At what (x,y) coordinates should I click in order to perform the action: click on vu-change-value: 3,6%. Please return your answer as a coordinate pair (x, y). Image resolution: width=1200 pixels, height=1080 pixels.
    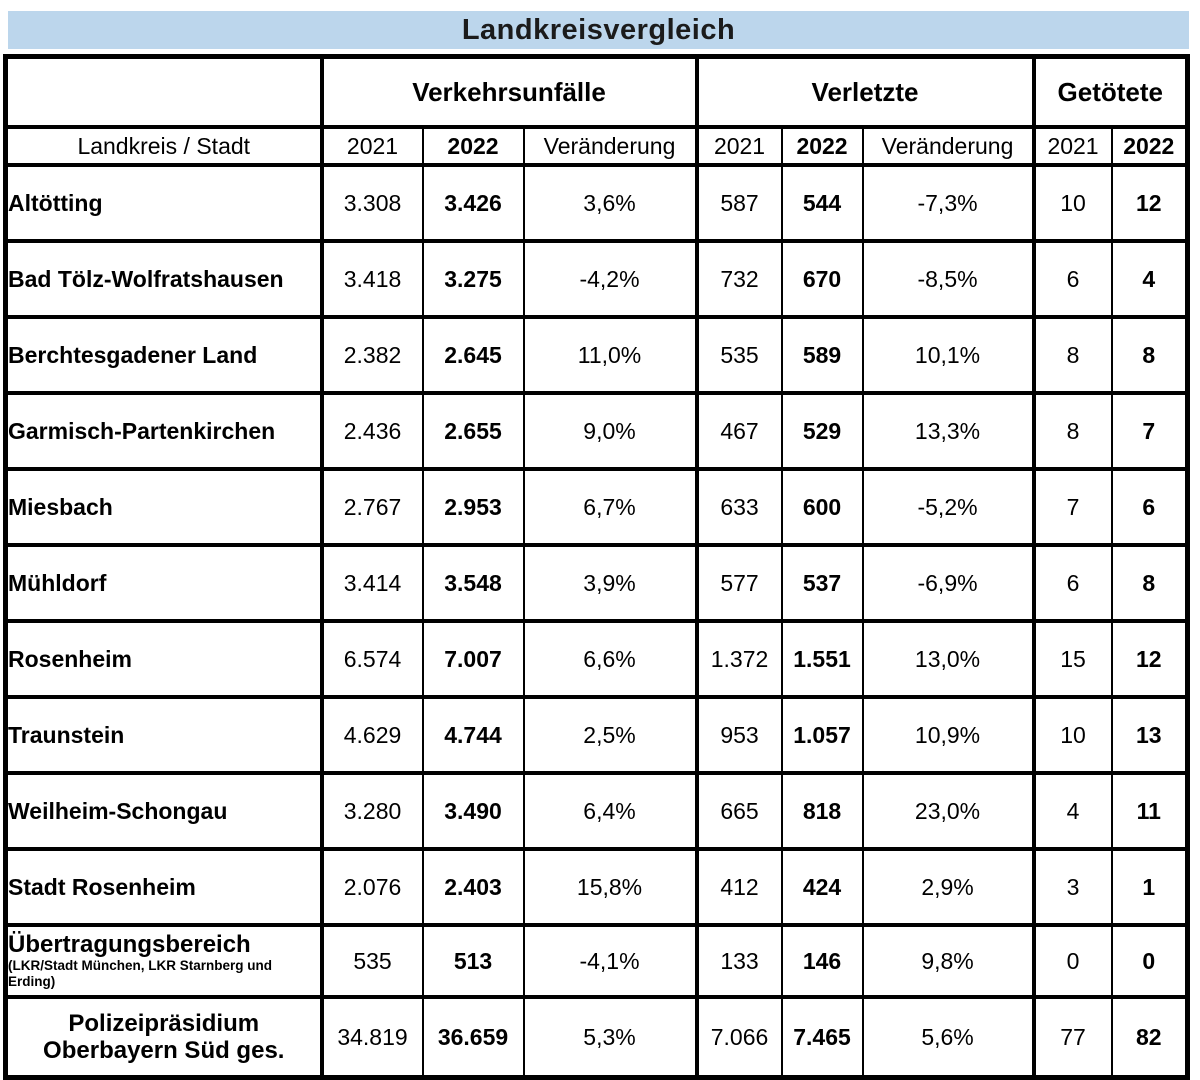
    Looking at the image, I should click on (610, 203).